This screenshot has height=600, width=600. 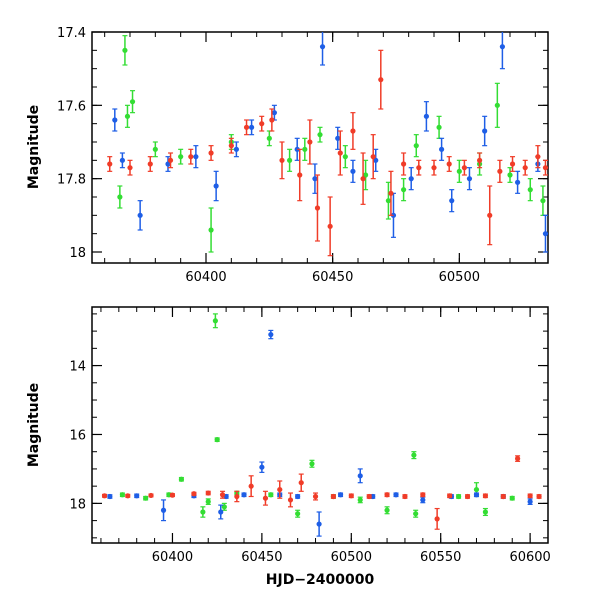 What do you see at coordinates (205, 277) in the screenshot?
I see `x-tick-label: 60400` at bounding box center [205, 277].